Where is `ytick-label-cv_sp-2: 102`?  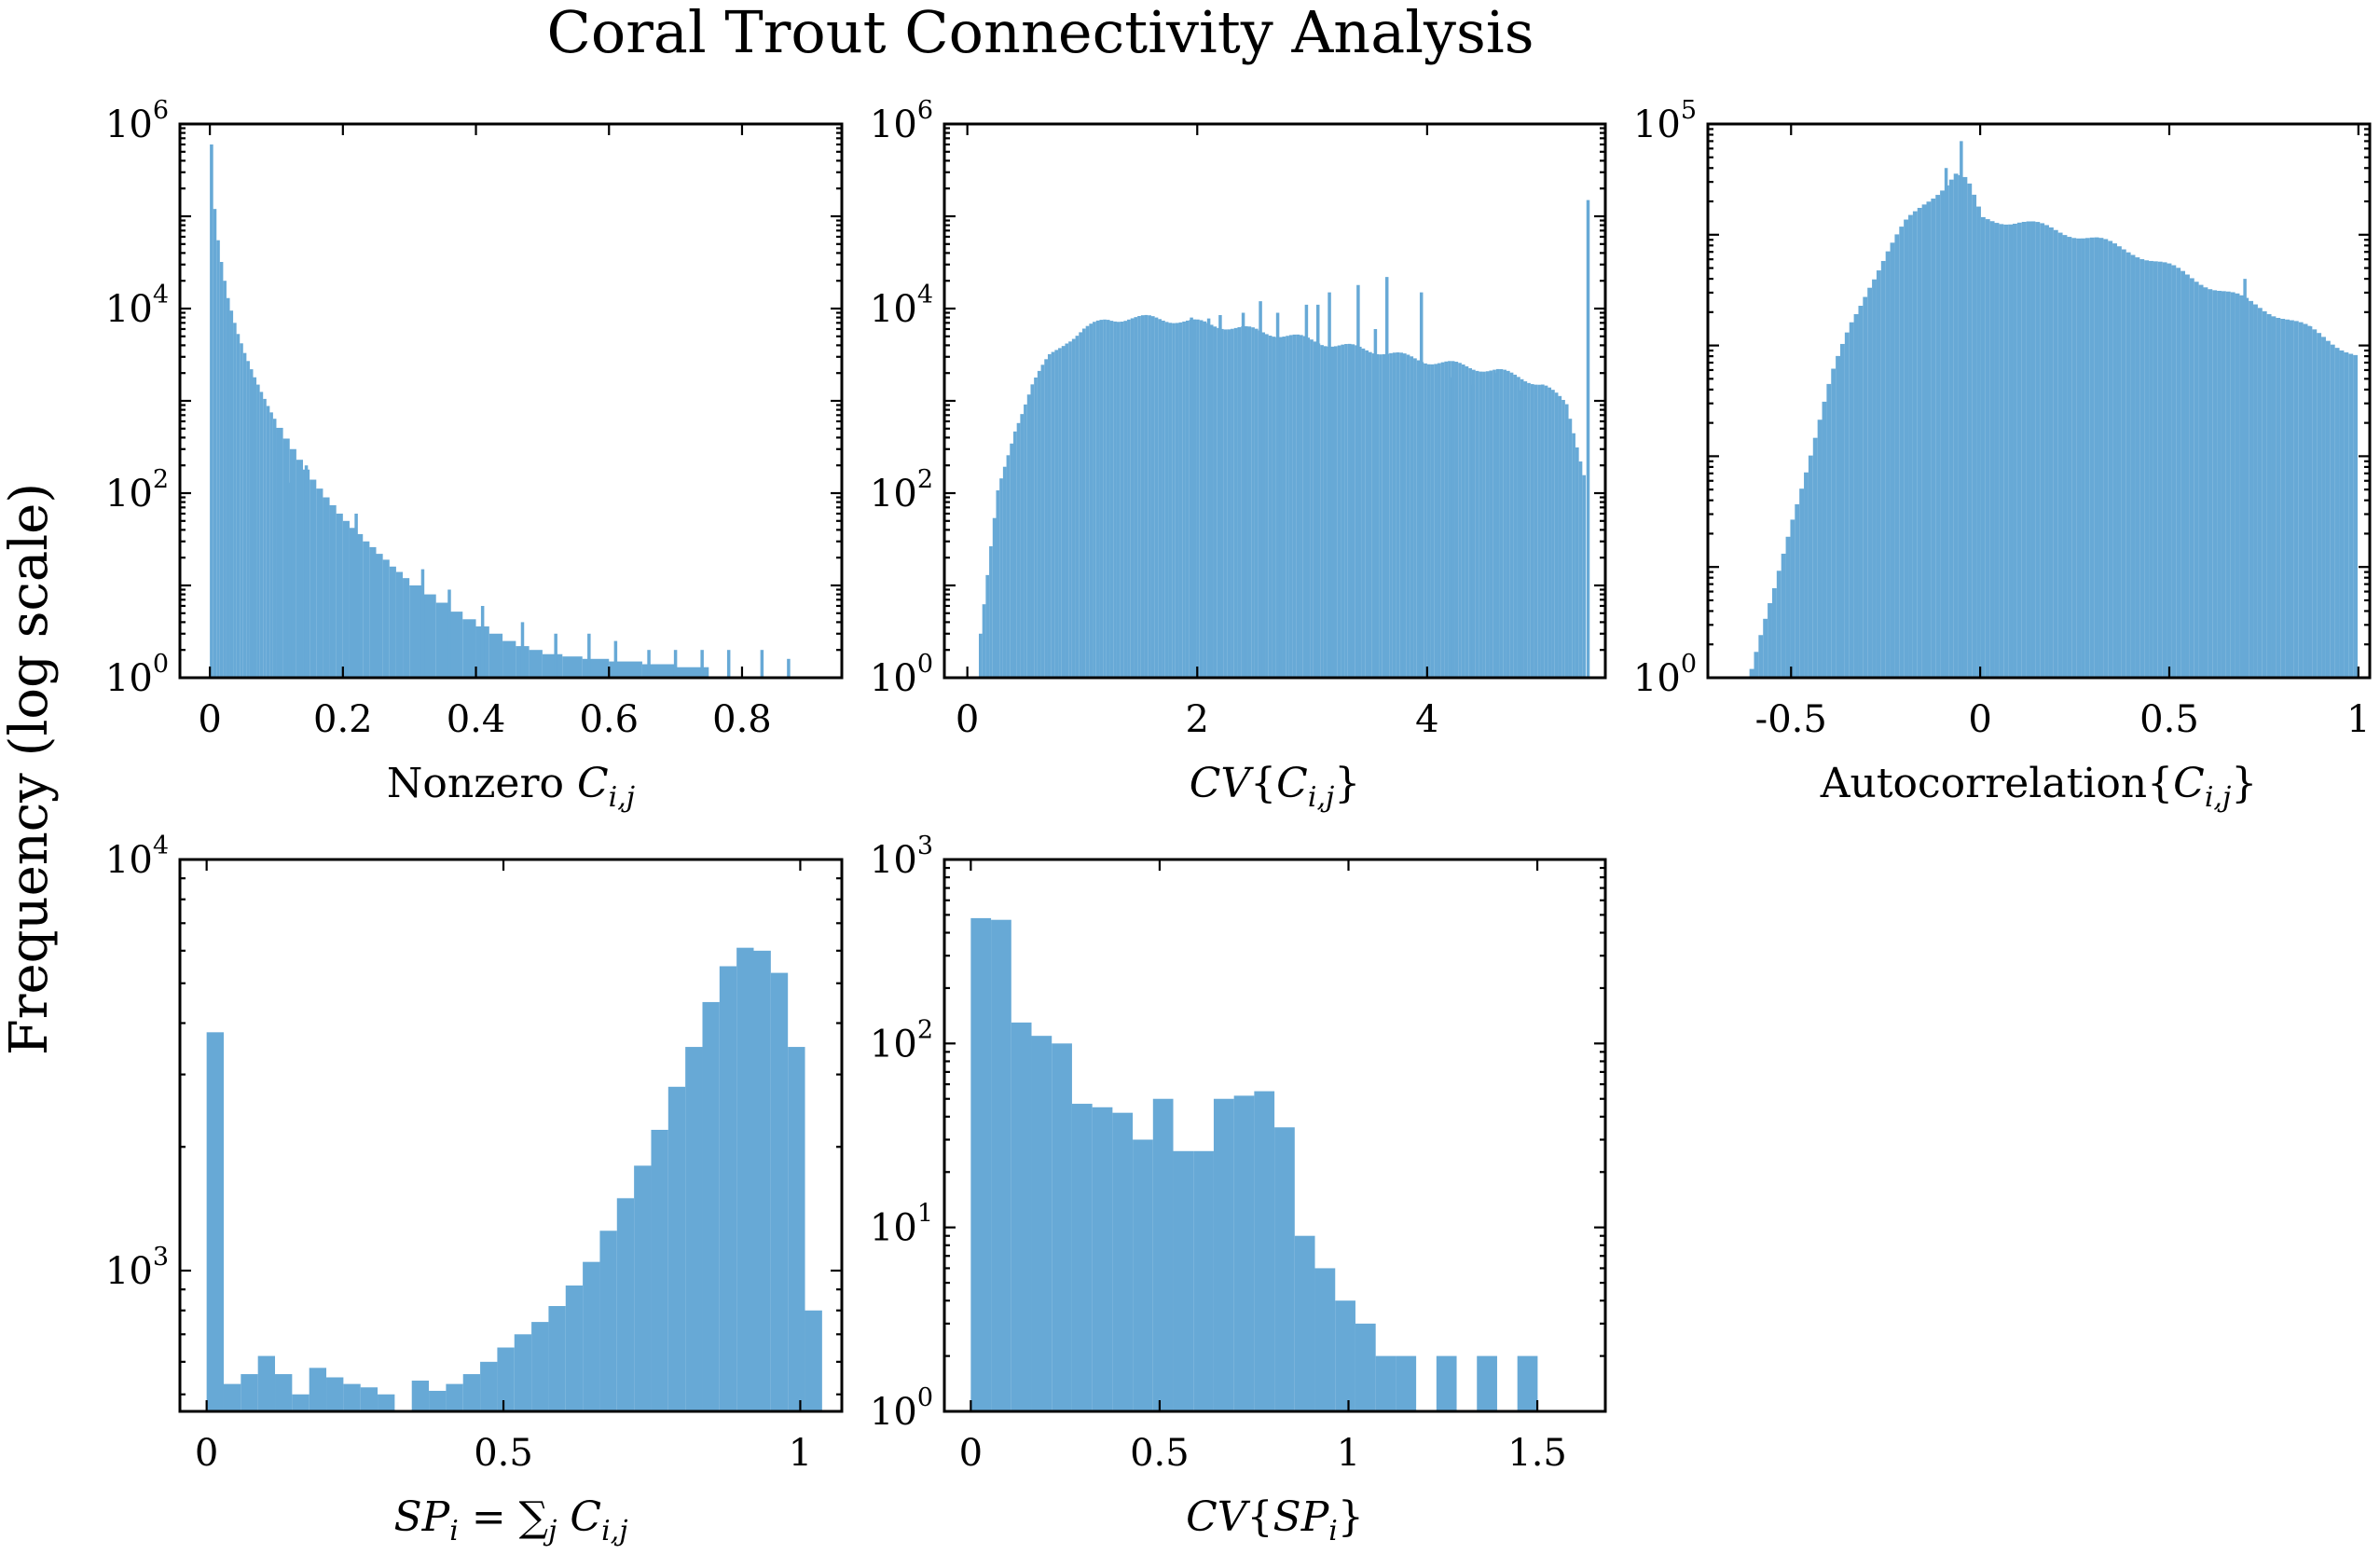
ytick-label-cv_sp-2: 102 is located at coordinates (901, 1040).